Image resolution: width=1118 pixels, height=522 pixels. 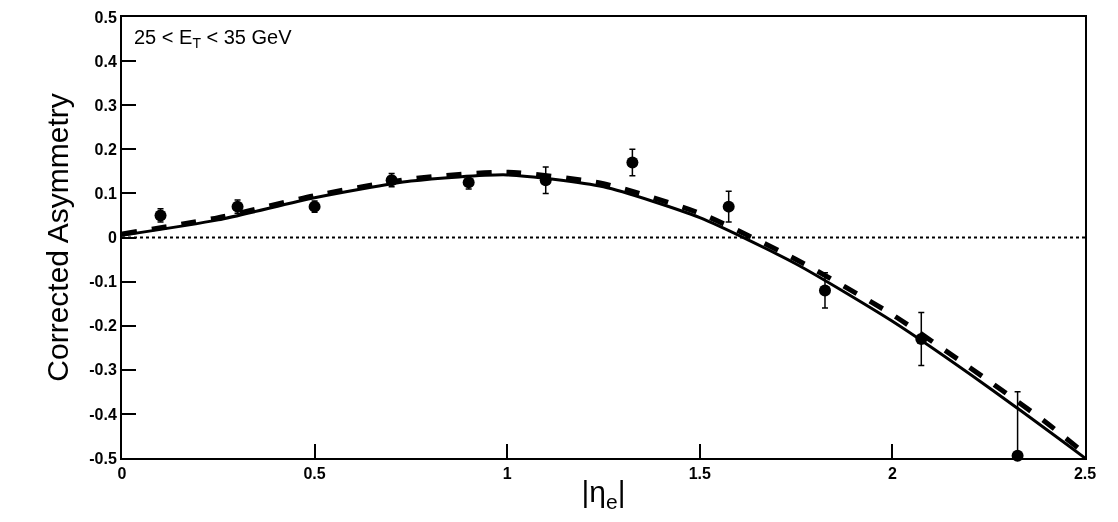 I want to click on x-tick-label: 1.5, so click(x=700, y=474).